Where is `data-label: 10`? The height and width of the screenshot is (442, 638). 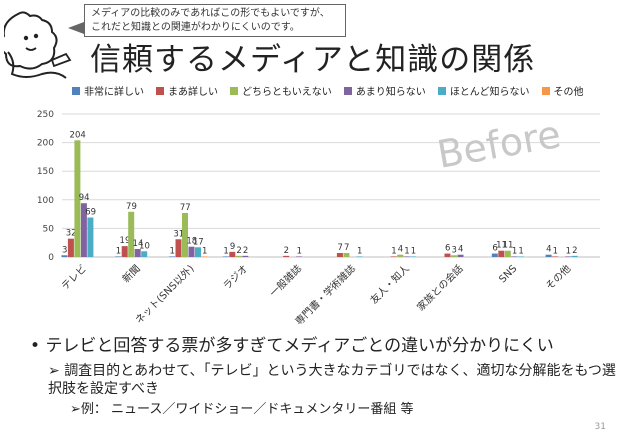
data-label: 10 is located at coordinates (144, 246).